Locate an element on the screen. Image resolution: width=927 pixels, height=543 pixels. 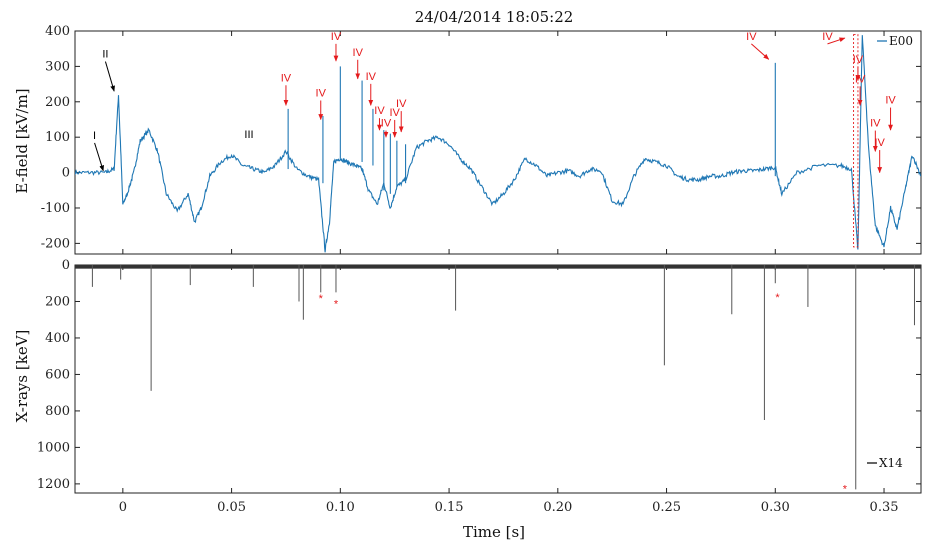
e-field-ytick-label: 300 is located at coordinates (57, 66).